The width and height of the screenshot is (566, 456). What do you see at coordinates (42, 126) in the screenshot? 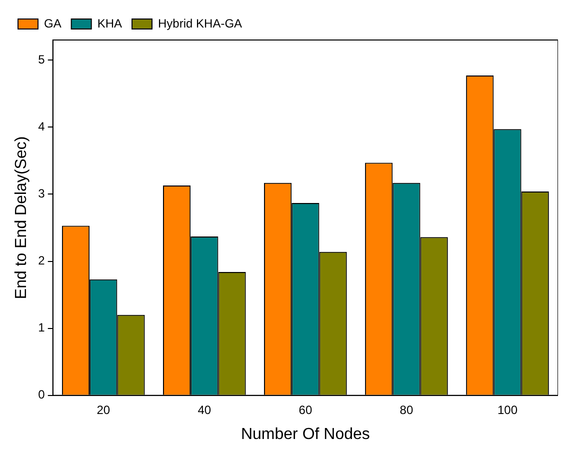
I see `y-tick-label: 4` at bounding box center [42, 126].